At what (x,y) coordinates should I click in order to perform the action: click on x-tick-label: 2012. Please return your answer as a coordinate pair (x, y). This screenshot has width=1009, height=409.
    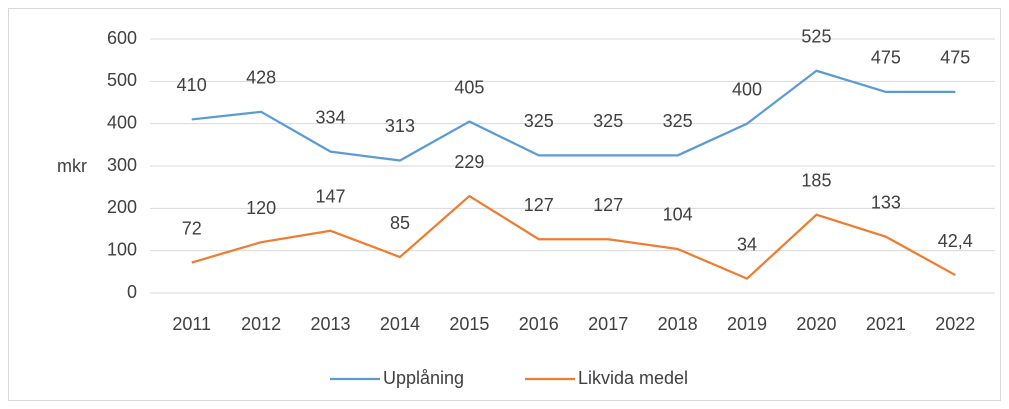
    Looking at the image, I should click on (261, 324).